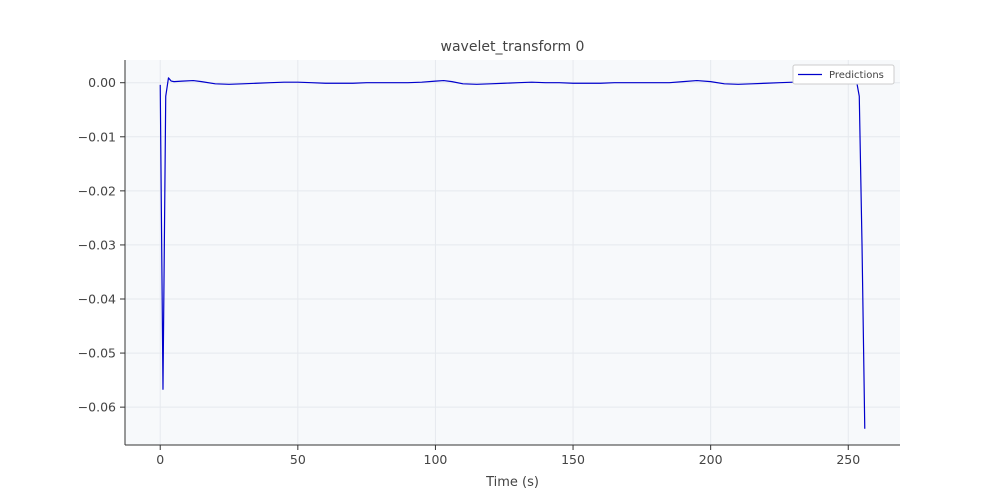 This screenshot has height=500, width=1000. I want to click on x-tick-label: 50, so click(298, 459).